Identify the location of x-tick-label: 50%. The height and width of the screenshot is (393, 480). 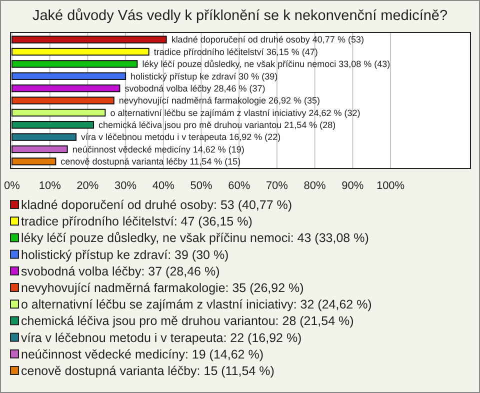
(201, 186).